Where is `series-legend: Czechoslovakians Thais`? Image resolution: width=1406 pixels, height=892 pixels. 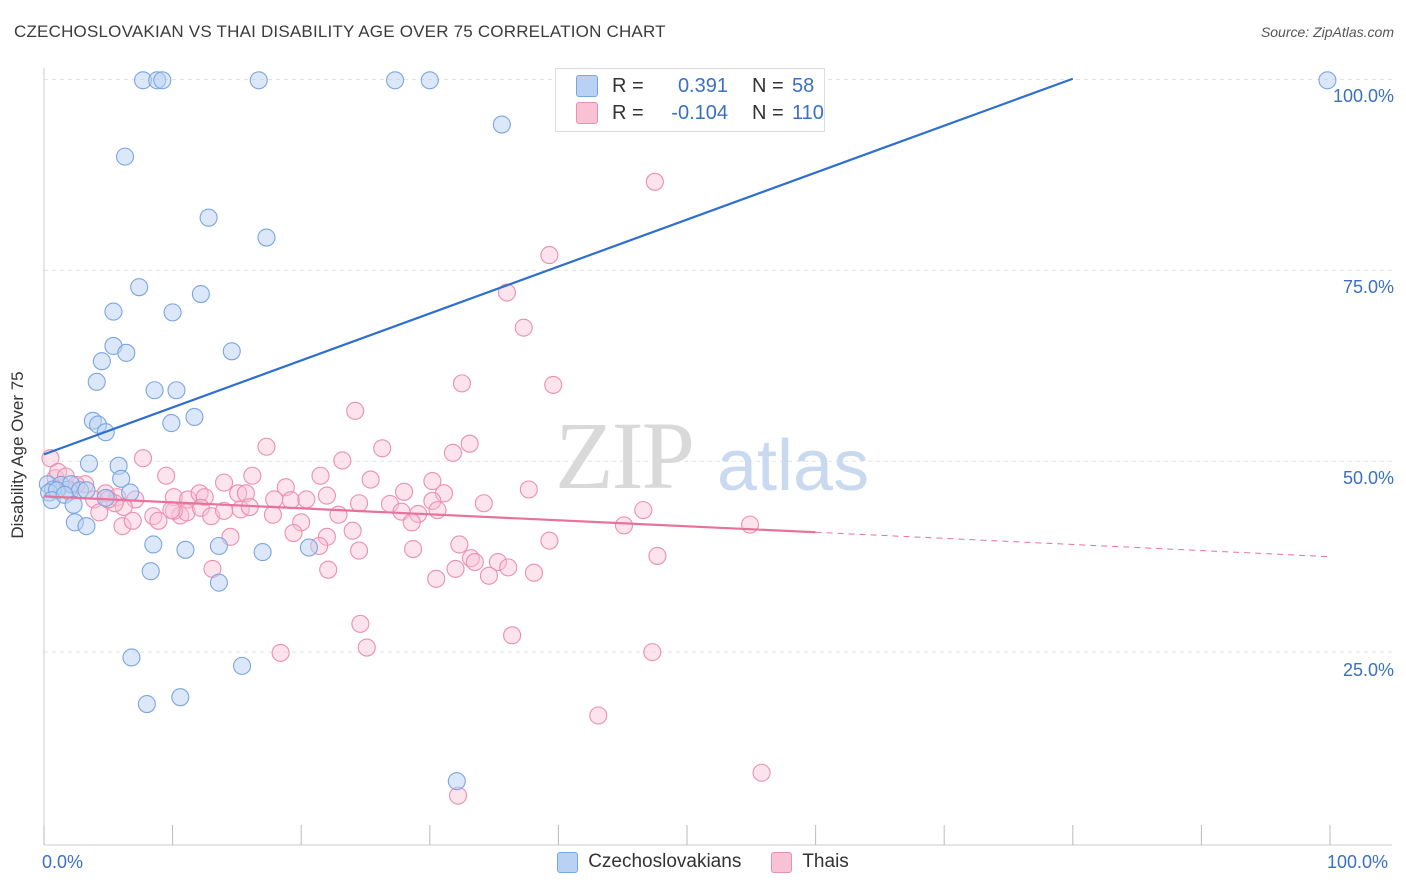 series-legend: Czechoslovakians Thais is located at coordinates (703, 862).